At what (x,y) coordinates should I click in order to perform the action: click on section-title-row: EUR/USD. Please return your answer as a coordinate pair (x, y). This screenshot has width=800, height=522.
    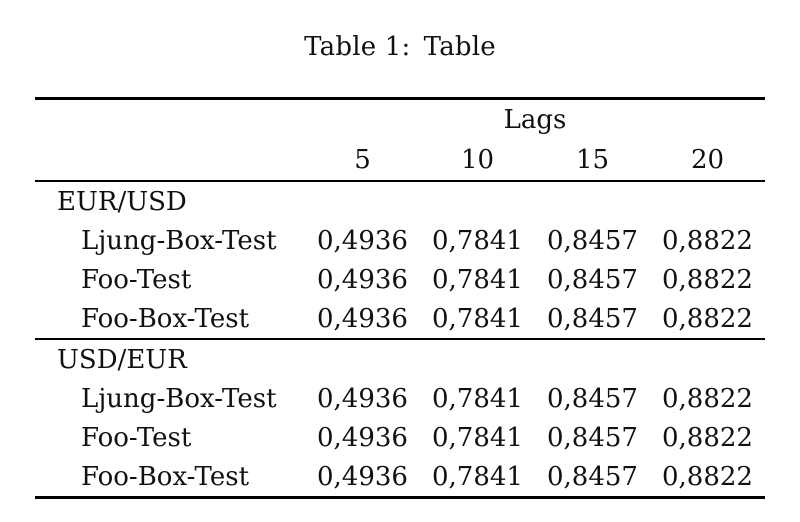
    Looking at the image, I should click on (399, 200).